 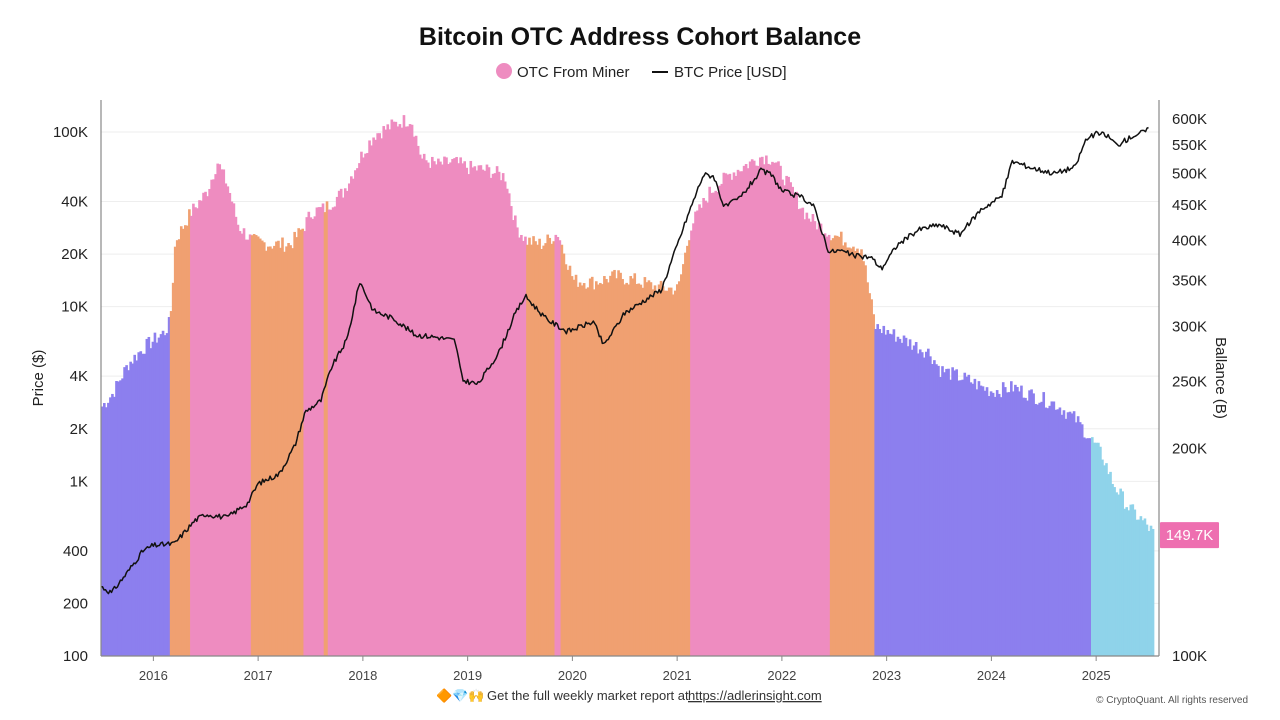 What do you see at coordinates (1172, 700) in the screenshot?
I see `copyright-text: © CryptoQuant. All rights reserved` at bounding box center [1172, 700].